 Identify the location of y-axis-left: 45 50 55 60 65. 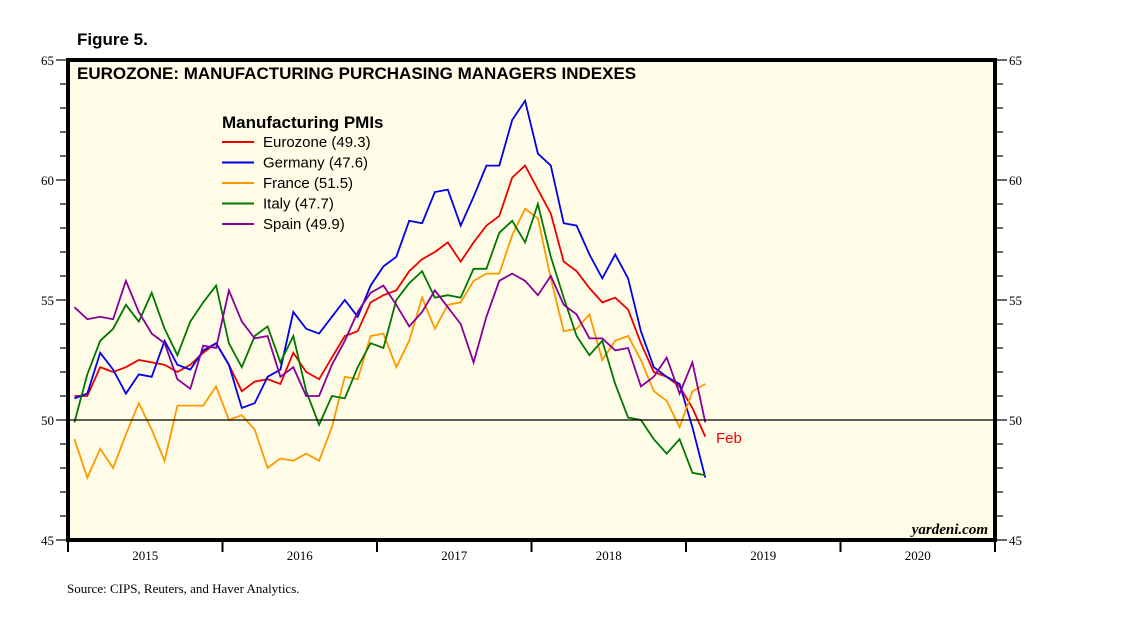
(54, 300).